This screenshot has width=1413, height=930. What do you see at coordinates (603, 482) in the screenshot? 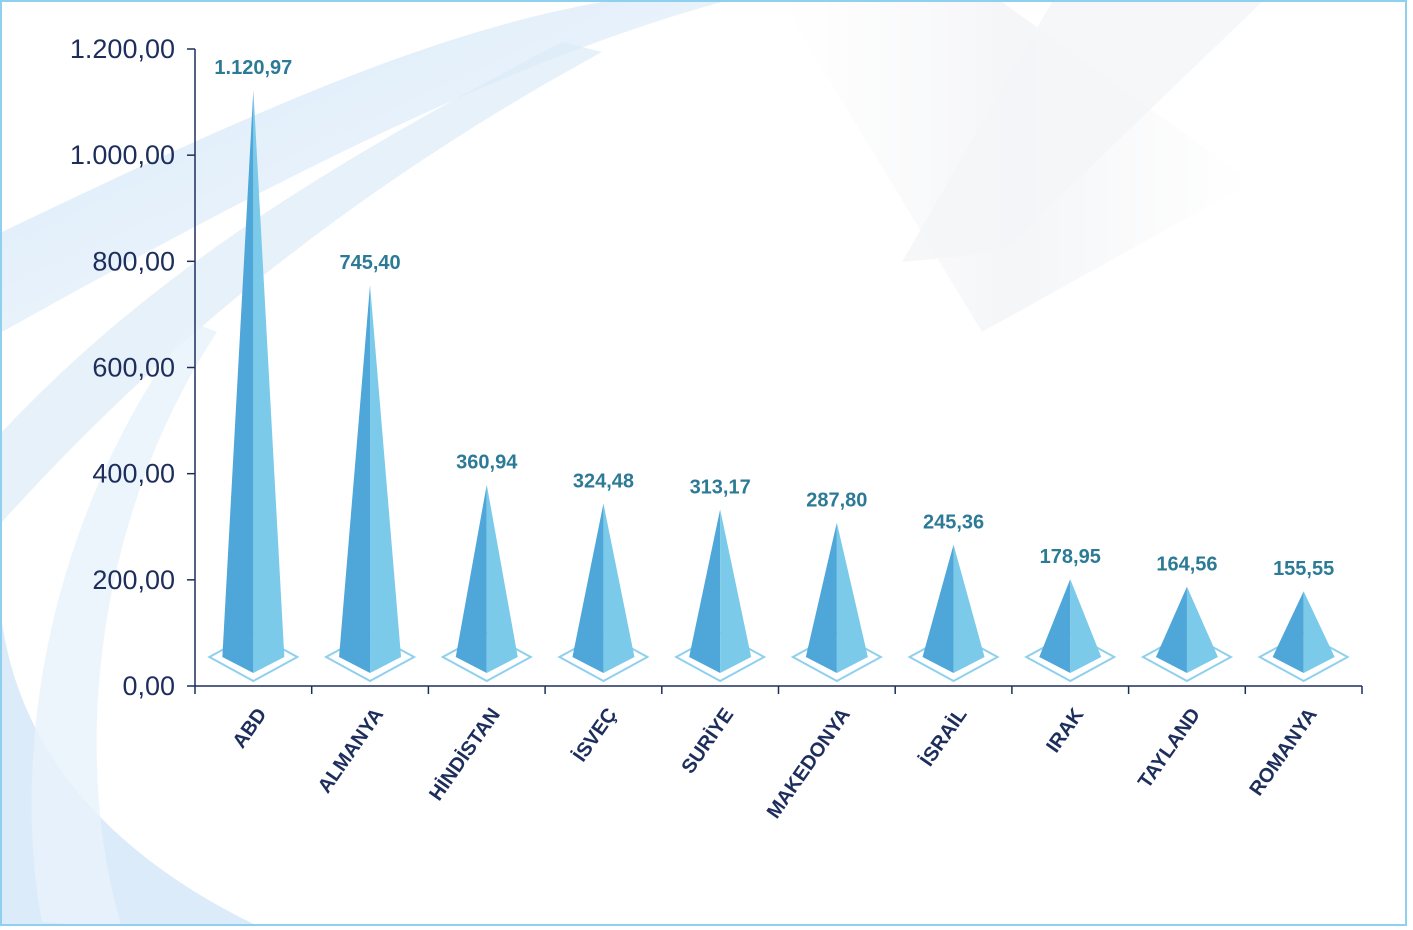
I see `data-value-label: 324,48` at bounding box center [603, 482].